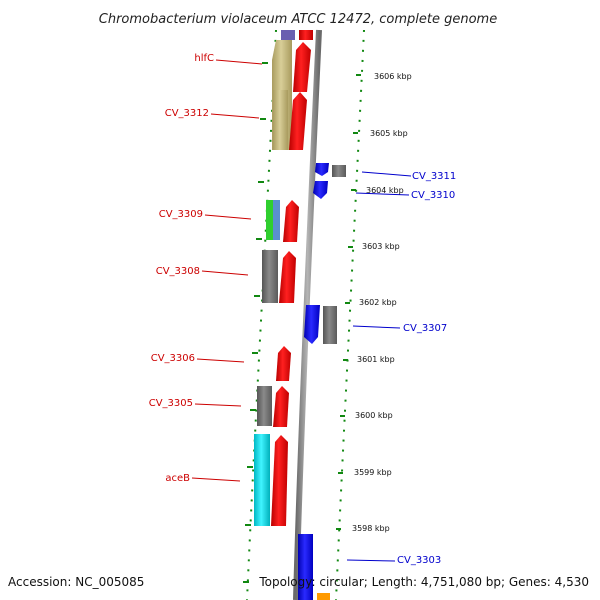 The height and width of the screenshot is (600, 600). I want to click on red-feature-top, so click(306, 35).